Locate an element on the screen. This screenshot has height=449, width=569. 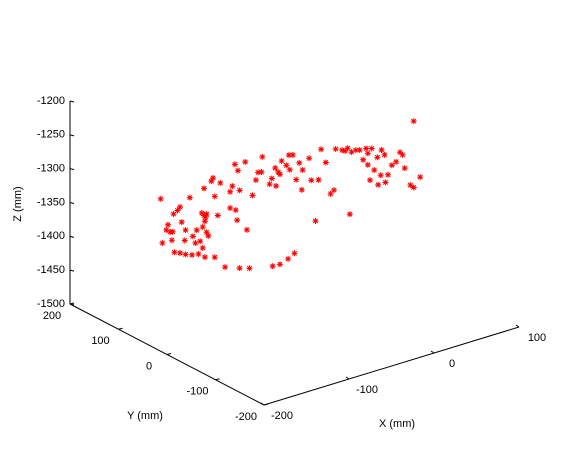
z-tick-label: -1450 is located at coordinates (51, 270).